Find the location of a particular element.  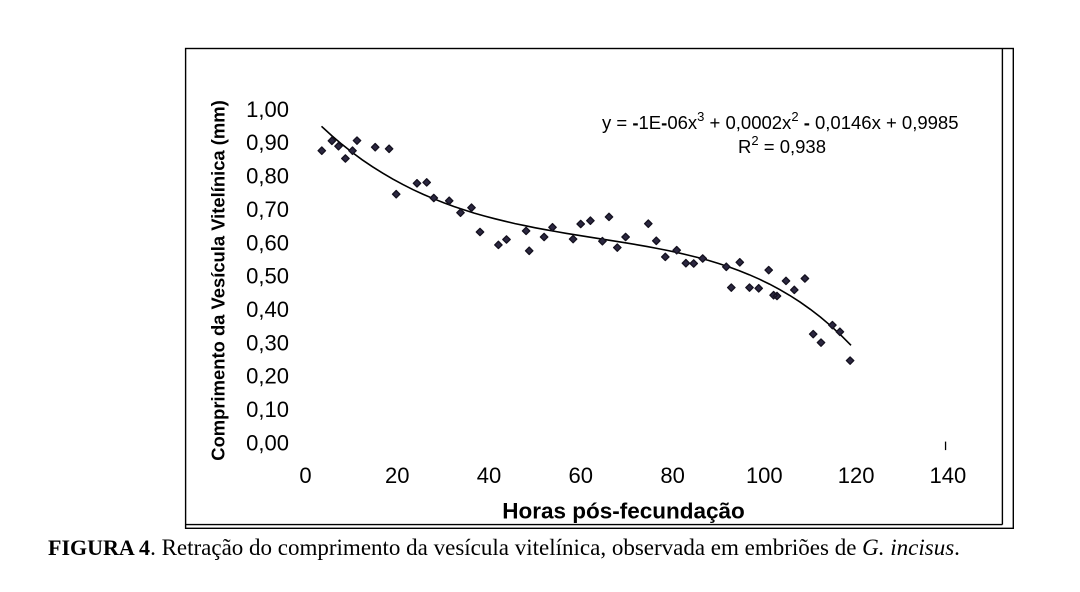

svg-text: 100 is located at coordinates (764, 475).